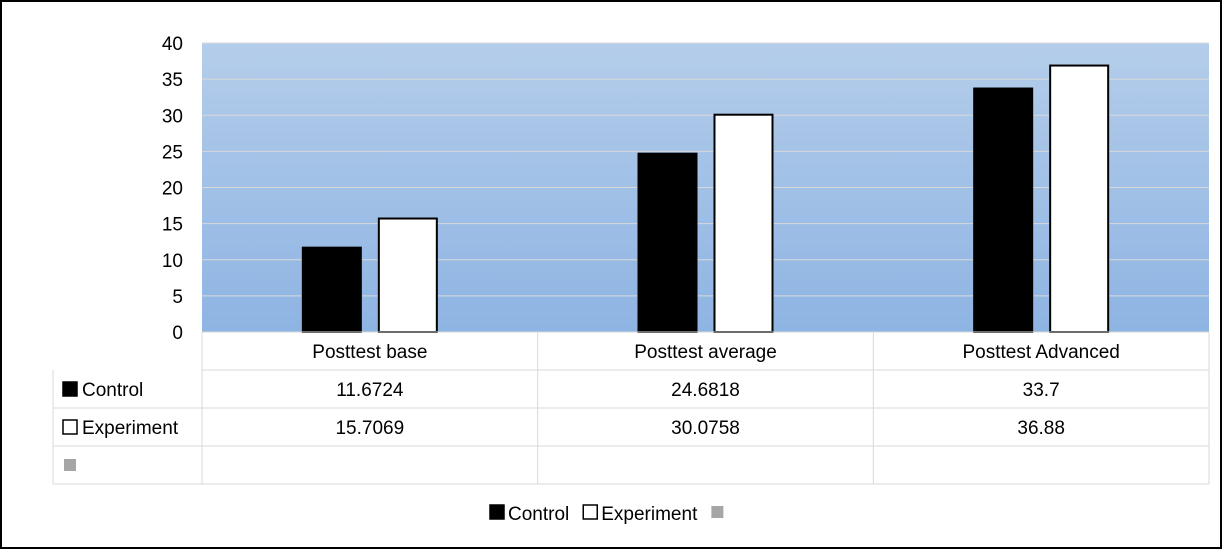 Image resolution: width=1225 pixels, height=552 pixels. What do you see at coordinates (705, 390) in the screenshot?
I see `data-value: 24.6818` at bounding box center [705, 390].